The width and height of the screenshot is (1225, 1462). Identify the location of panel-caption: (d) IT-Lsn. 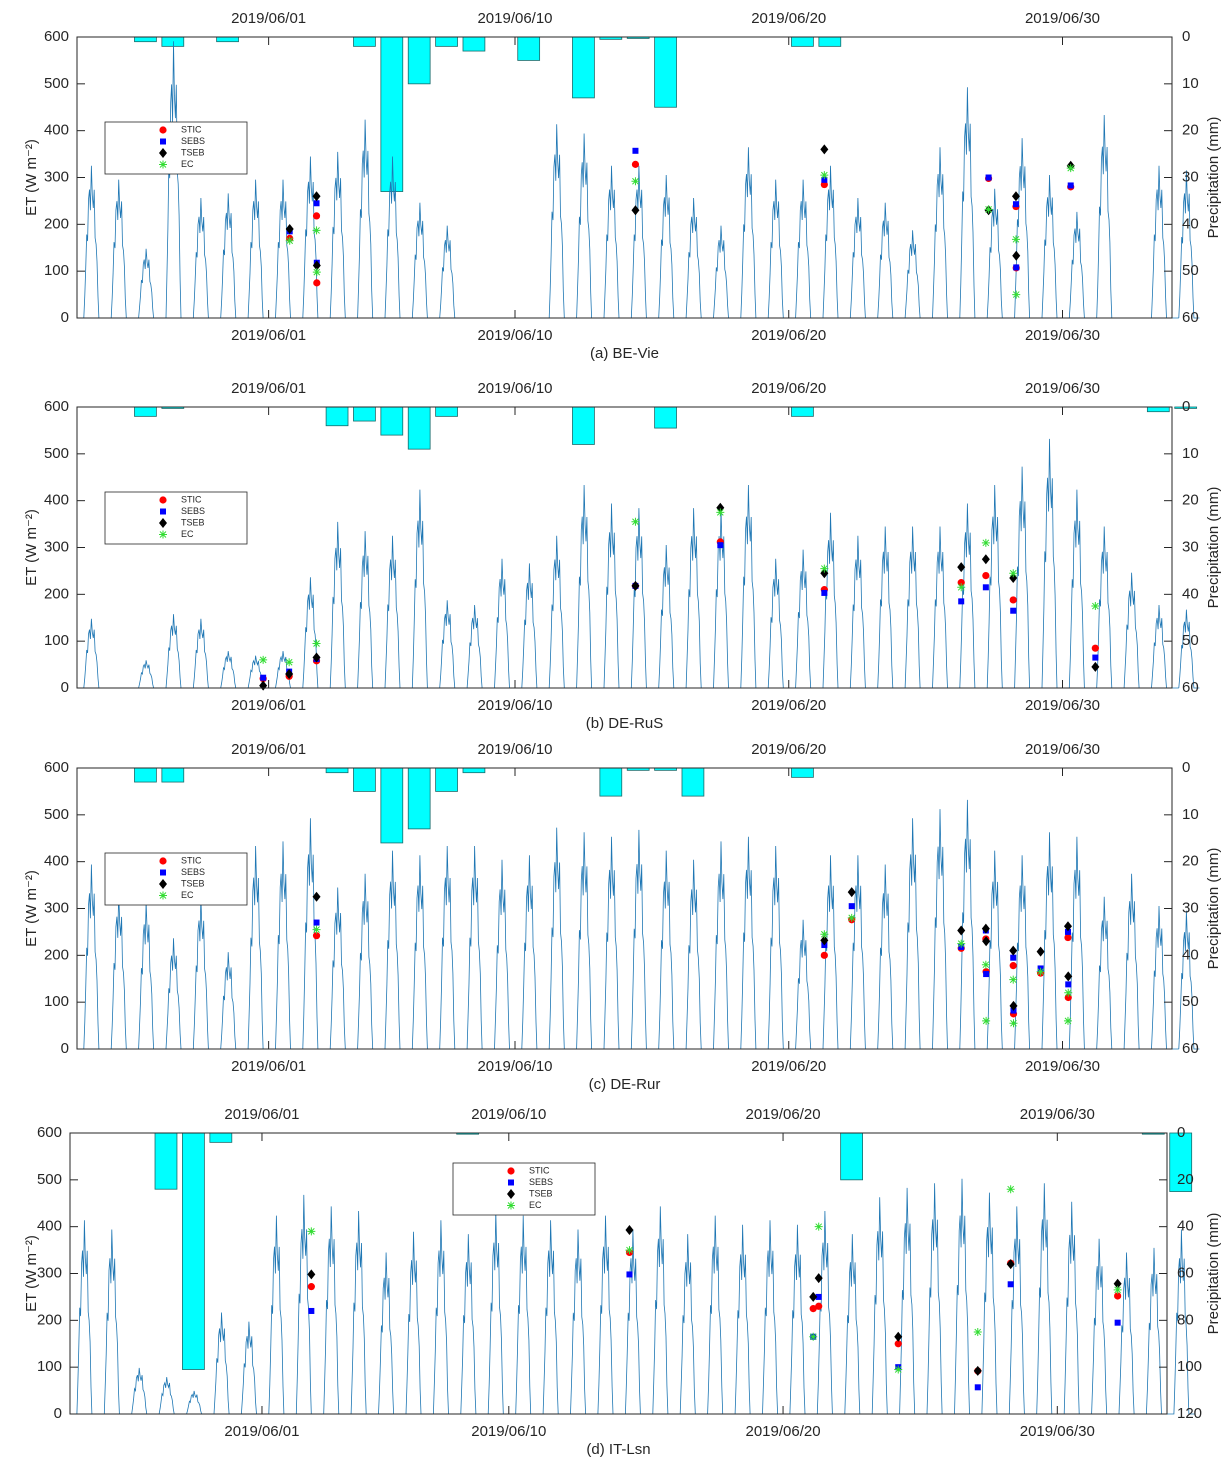
(618, 1449).